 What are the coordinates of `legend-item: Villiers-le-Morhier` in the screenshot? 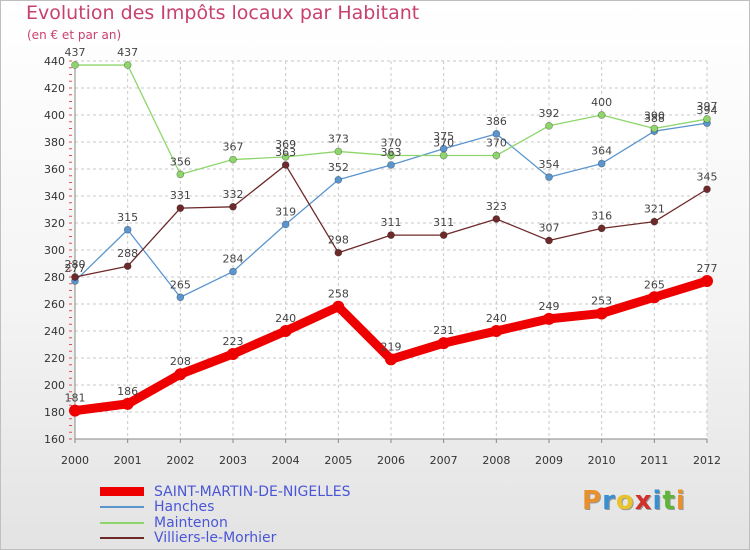 It's located at (225, 538).